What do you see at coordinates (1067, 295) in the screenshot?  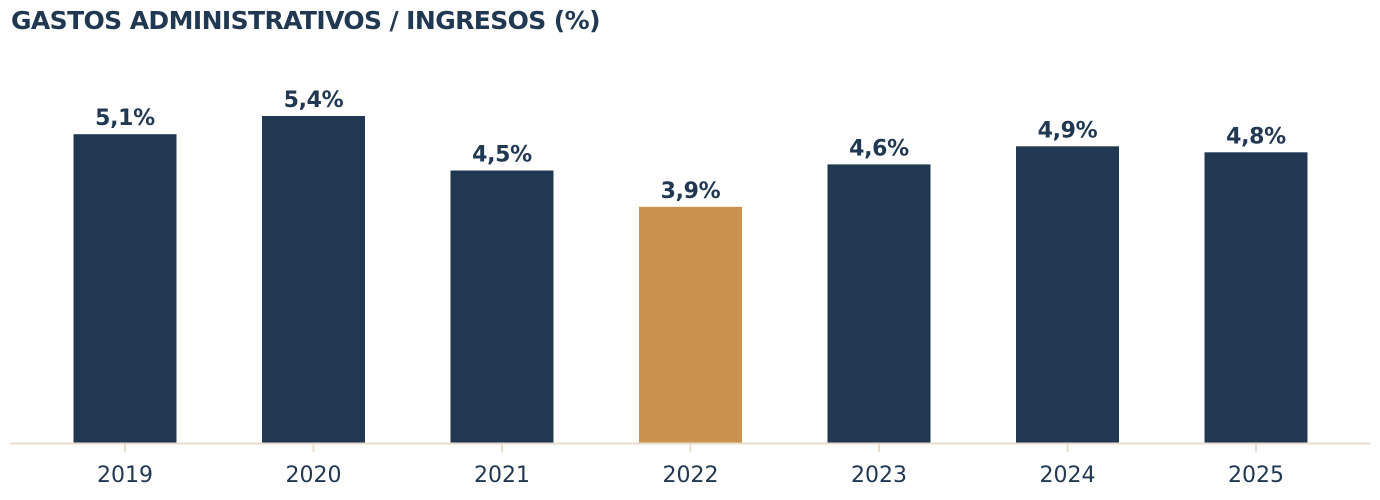 I see `bar-2024` at bounding box center [1067, 295].